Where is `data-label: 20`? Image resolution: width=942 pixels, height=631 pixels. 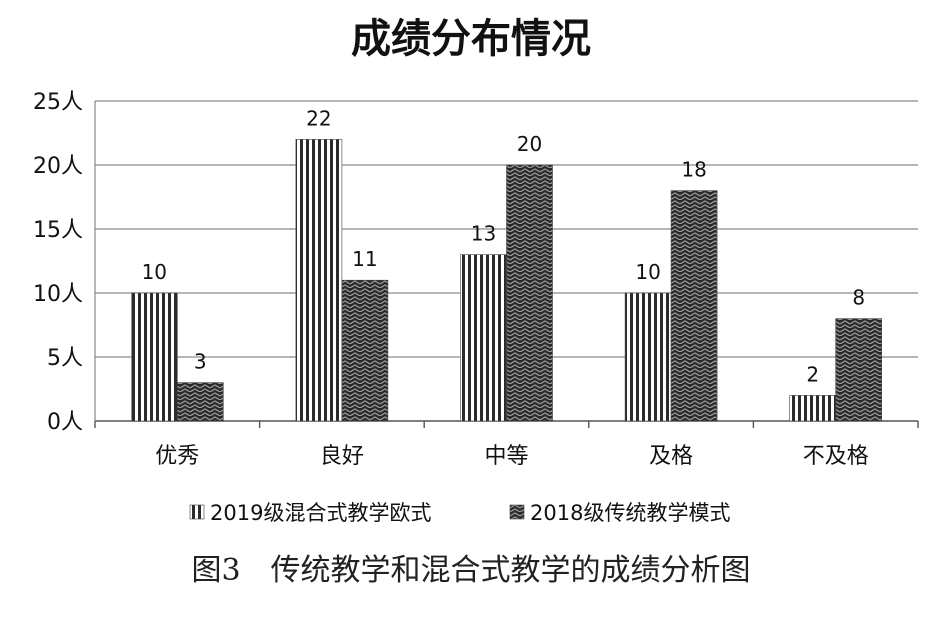 data-label: 20 is located at coordinates (529, 144).